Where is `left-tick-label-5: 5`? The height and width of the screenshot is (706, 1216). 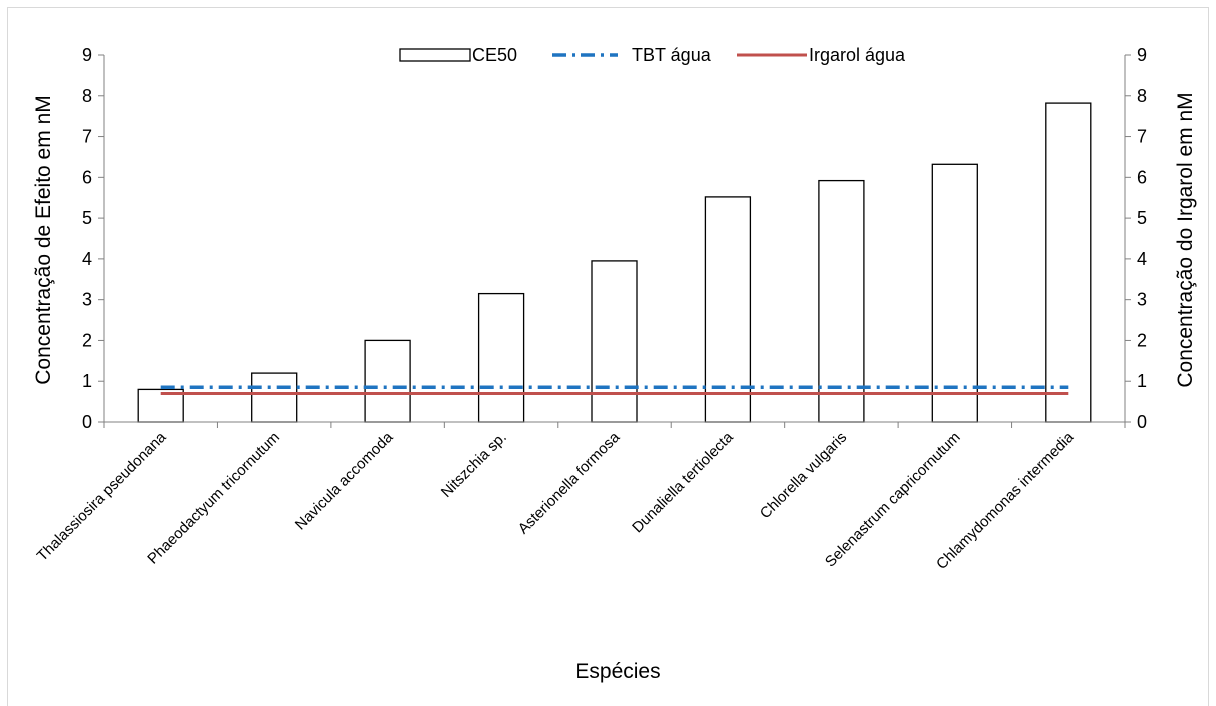
left-tick-label-5: 5 is located at coordinates (87, 218).